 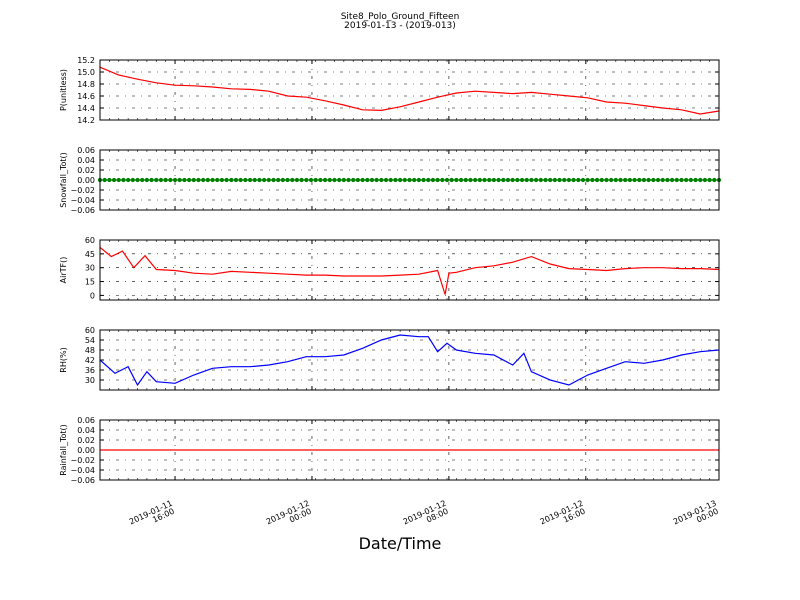 What do you see at coordinates (400, 543) in the screenshot?
I see `x-axis-label: Date/Time` at bounding box center [400, 543].